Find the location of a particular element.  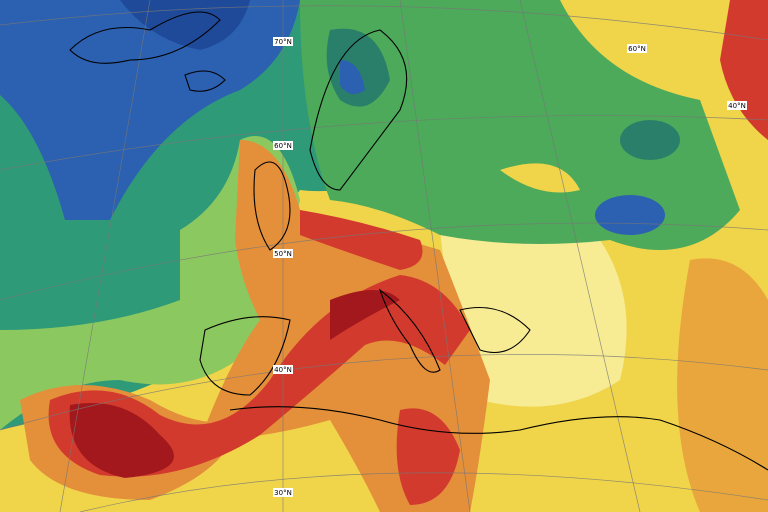

field-red-north is located at coordinates (361, 240).